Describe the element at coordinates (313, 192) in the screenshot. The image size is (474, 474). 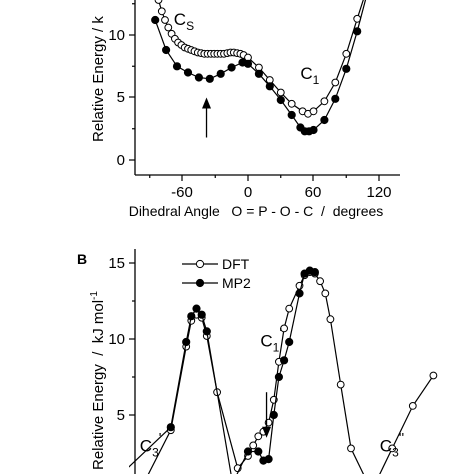
I see `x-tick-label: 60` at that location.